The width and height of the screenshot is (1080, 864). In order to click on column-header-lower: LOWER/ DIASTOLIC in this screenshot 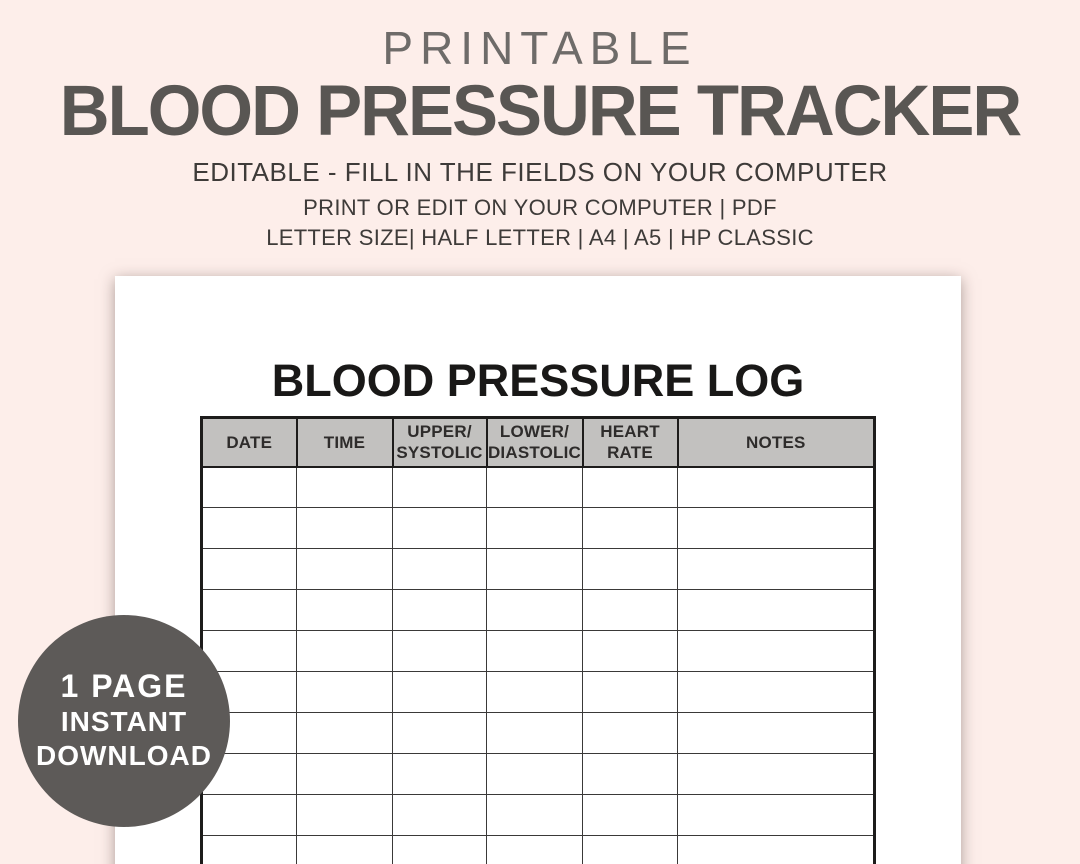, I will do `click(534, 442)`.